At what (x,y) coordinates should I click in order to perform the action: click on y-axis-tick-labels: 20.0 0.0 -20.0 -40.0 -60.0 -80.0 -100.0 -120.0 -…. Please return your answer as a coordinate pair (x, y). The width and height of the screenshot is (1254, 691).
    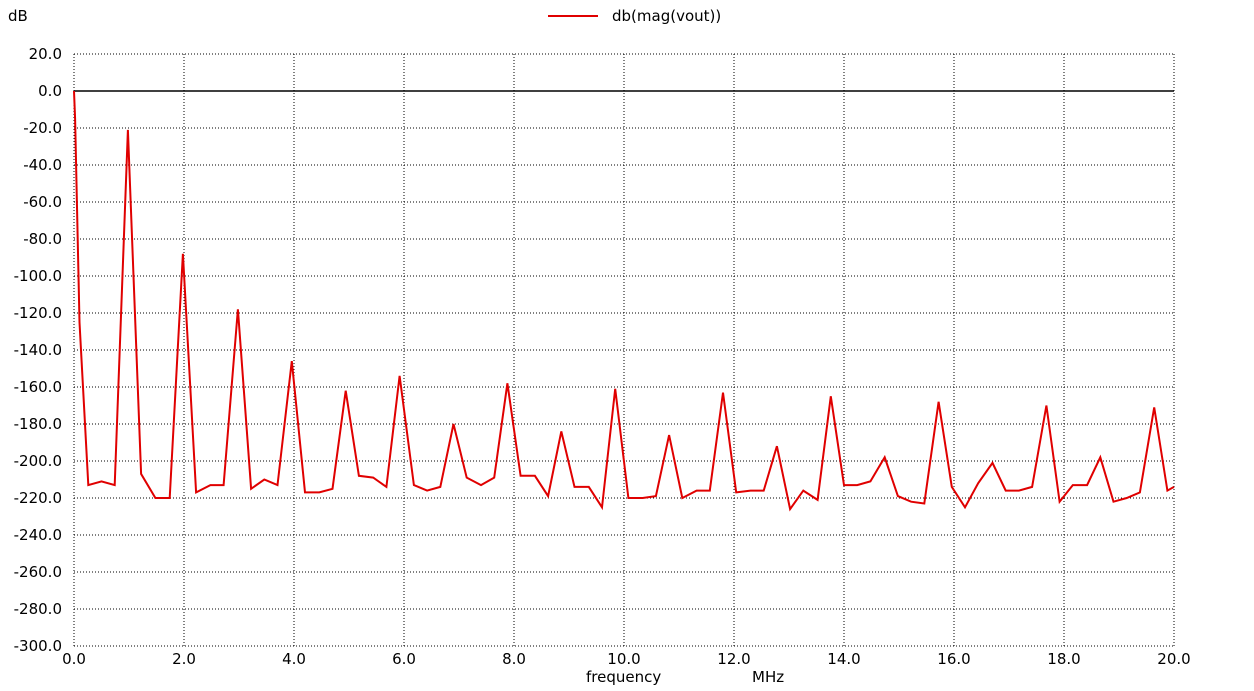
    Looking at the image, I should click on (38, 350).